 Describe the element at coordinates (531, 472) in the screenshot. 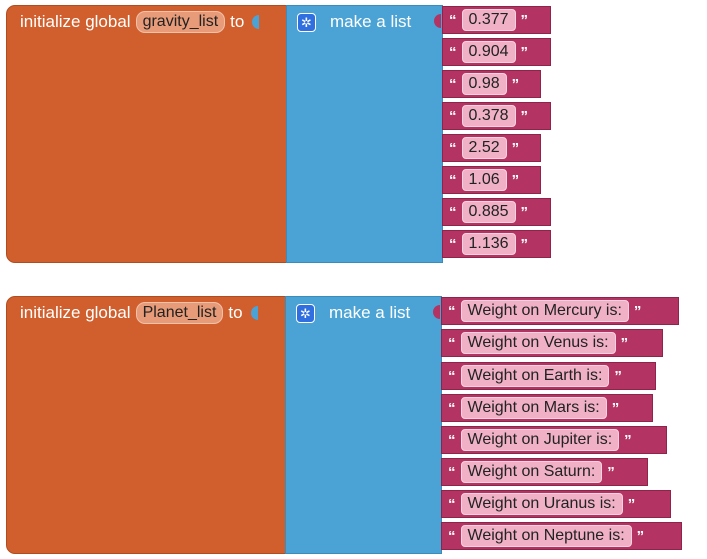

I see `text-value: Weight on Saturn:` at that location.